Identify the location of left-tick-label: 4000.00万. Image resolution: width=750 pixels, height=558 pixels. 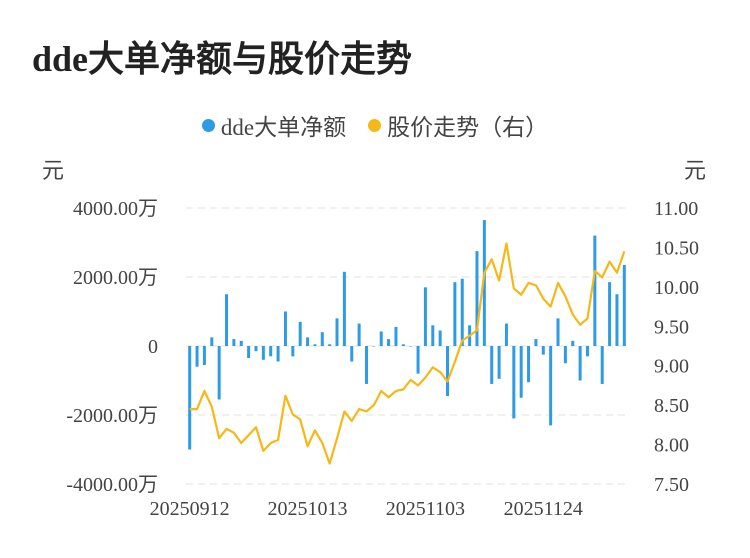
(115, 209).